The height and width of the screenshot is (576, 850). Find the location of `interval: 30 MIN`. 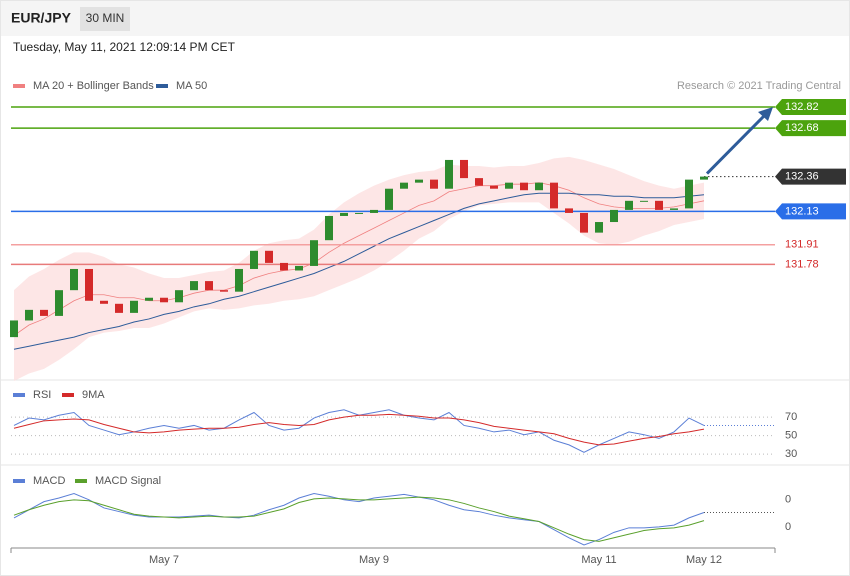

interval: 30 MIN is located at coordinates (105, 18).